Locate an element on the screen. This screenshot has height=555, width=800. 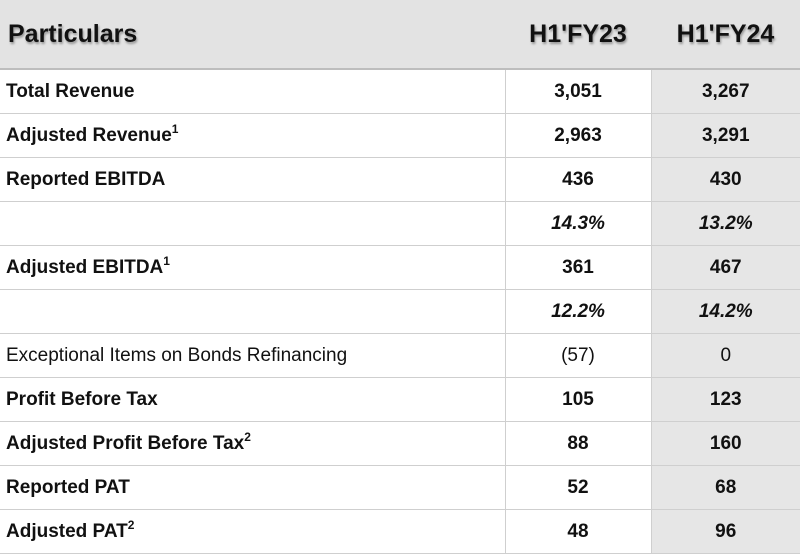
value-h1-fy24: 160 is located at coordinates (725, 443).